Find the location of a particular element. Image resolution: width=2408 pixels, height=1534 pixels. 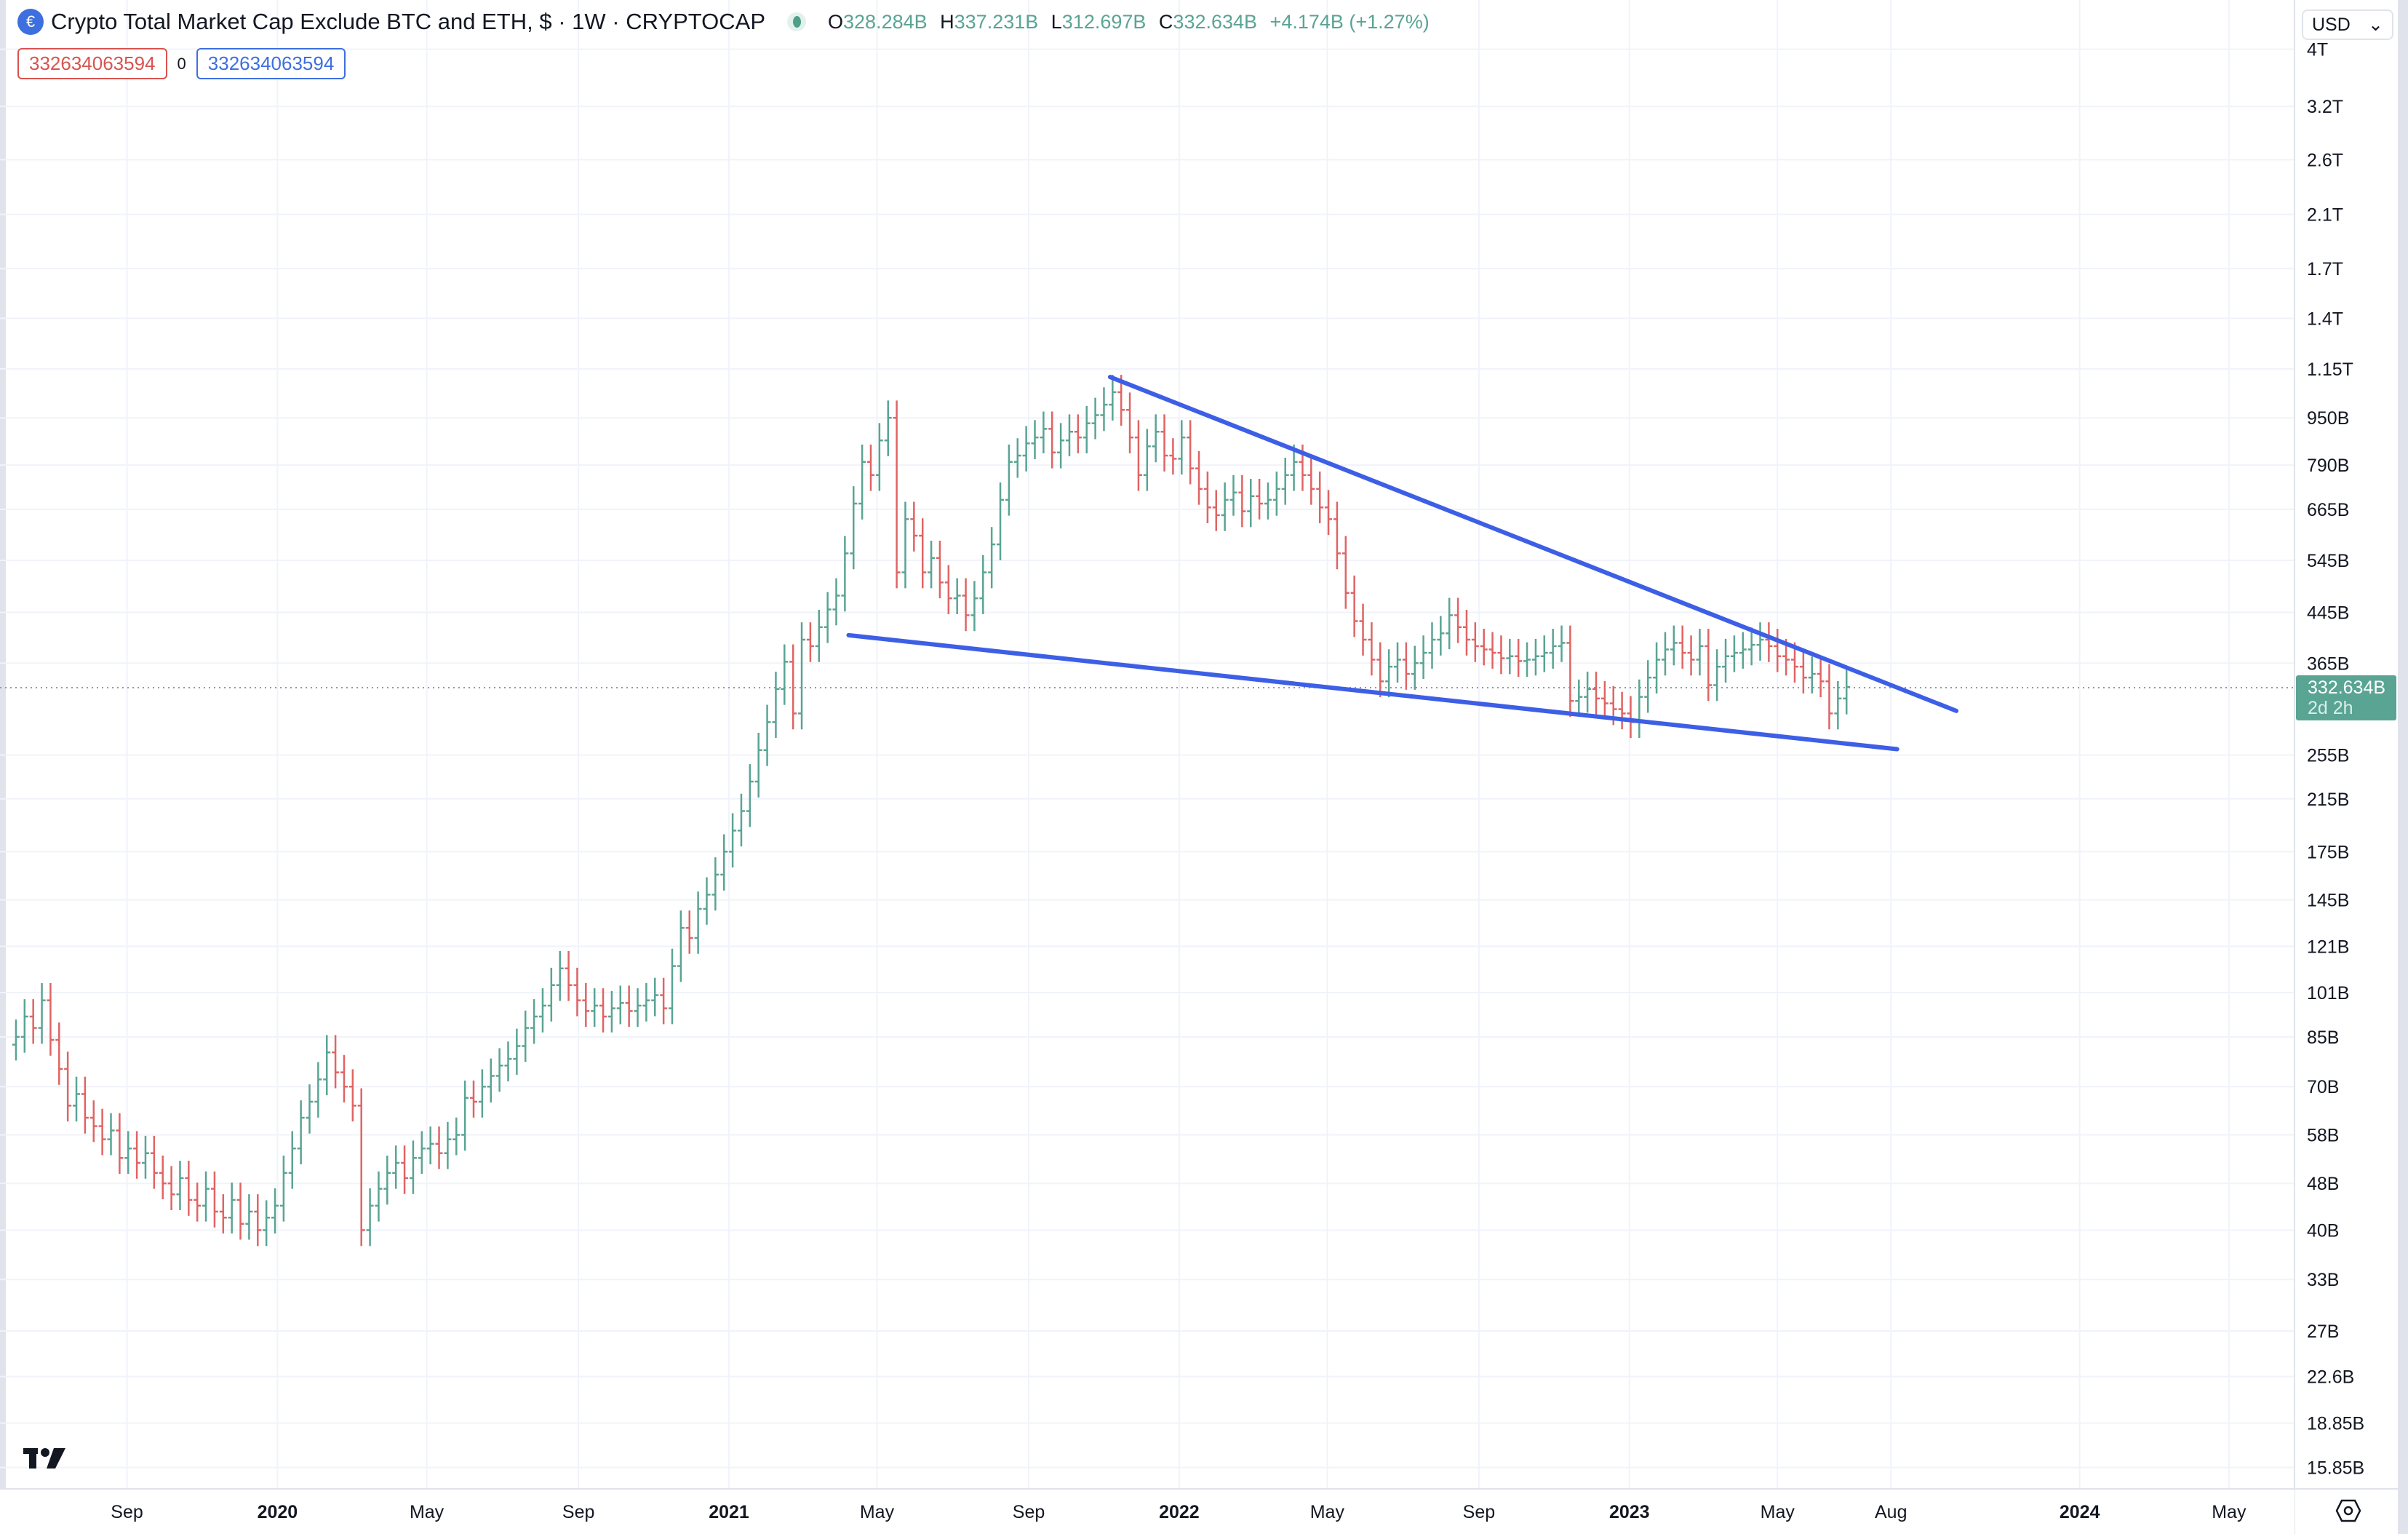

close-label: C is located at coordinates (1165, 21).